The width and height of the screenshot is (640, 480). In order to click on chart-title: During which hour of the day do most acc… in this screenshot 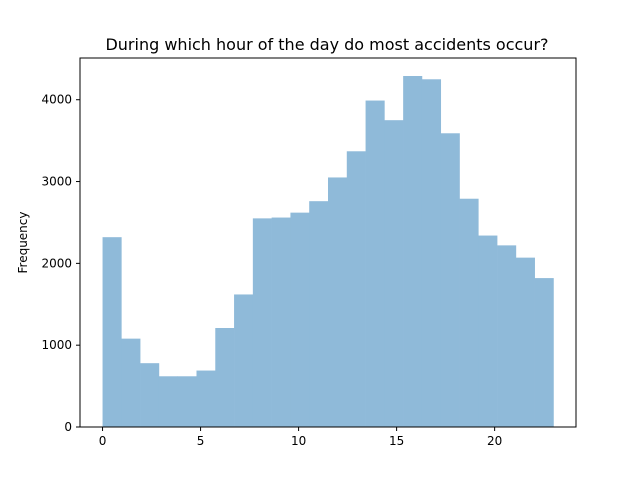, I will do `click(326, 44)`.